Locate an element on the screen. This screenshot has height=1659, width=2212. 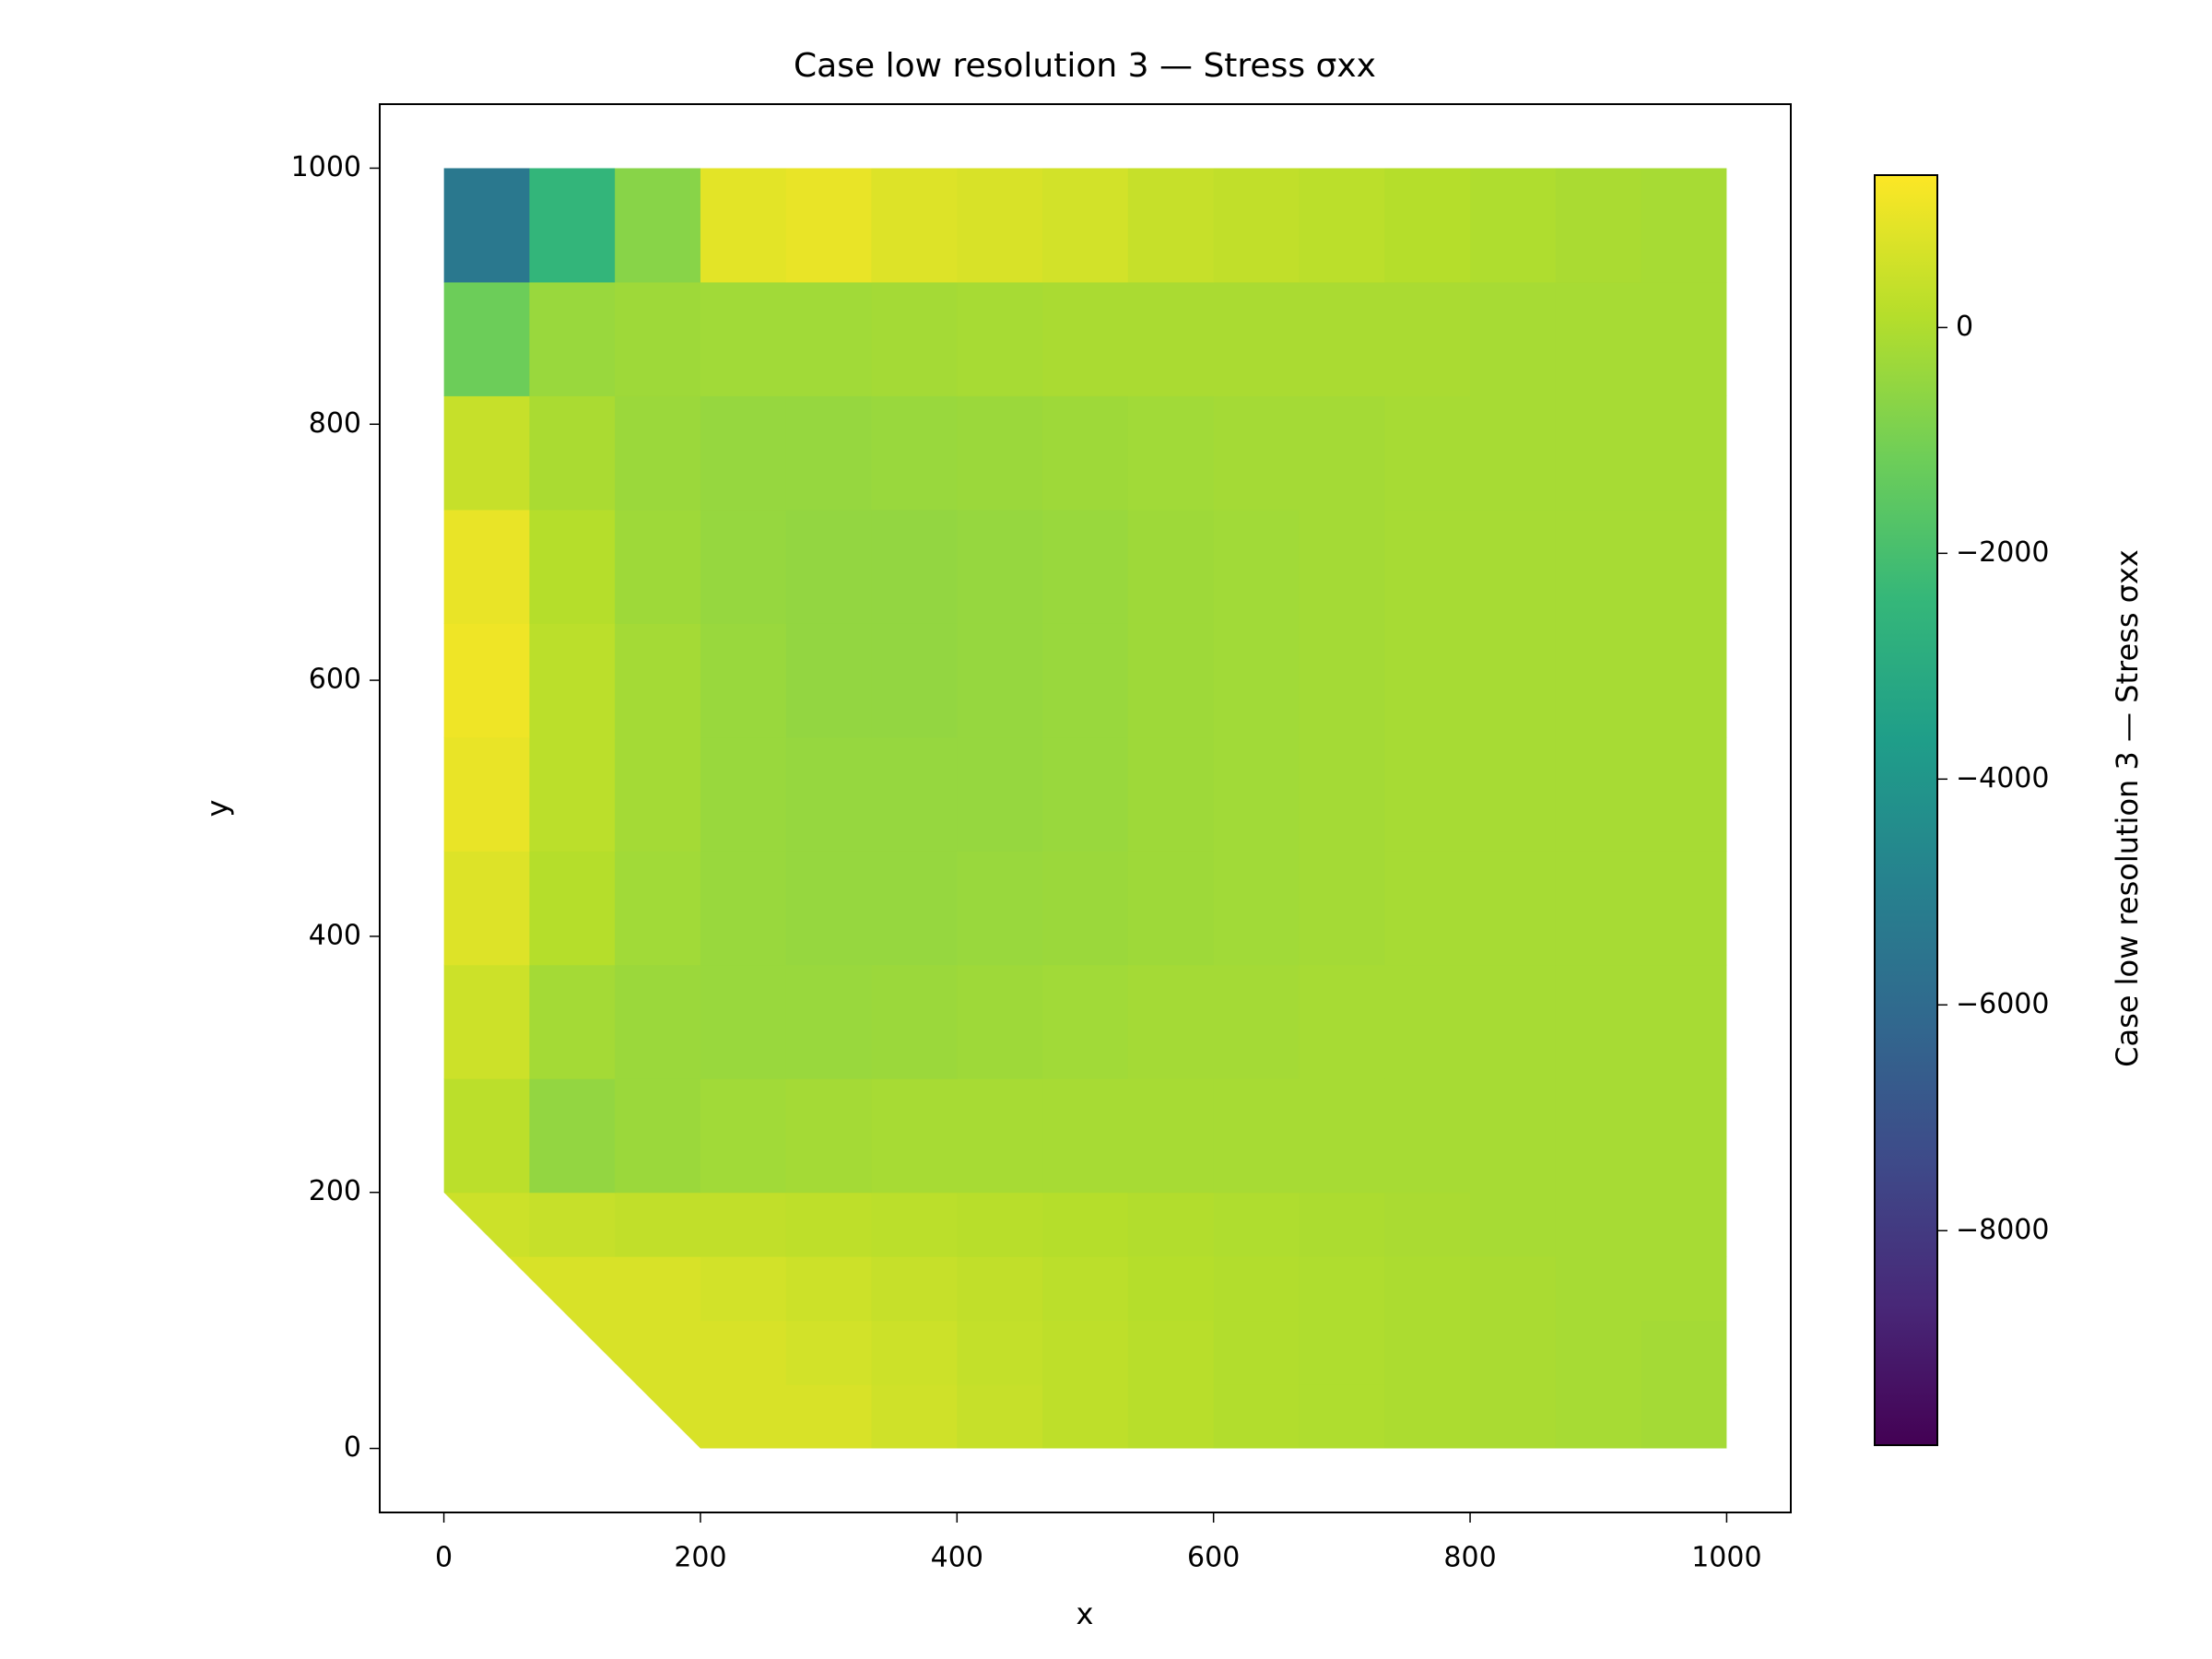
colorbar-tick-label: −2000 is located at coordinates (2002, 552).